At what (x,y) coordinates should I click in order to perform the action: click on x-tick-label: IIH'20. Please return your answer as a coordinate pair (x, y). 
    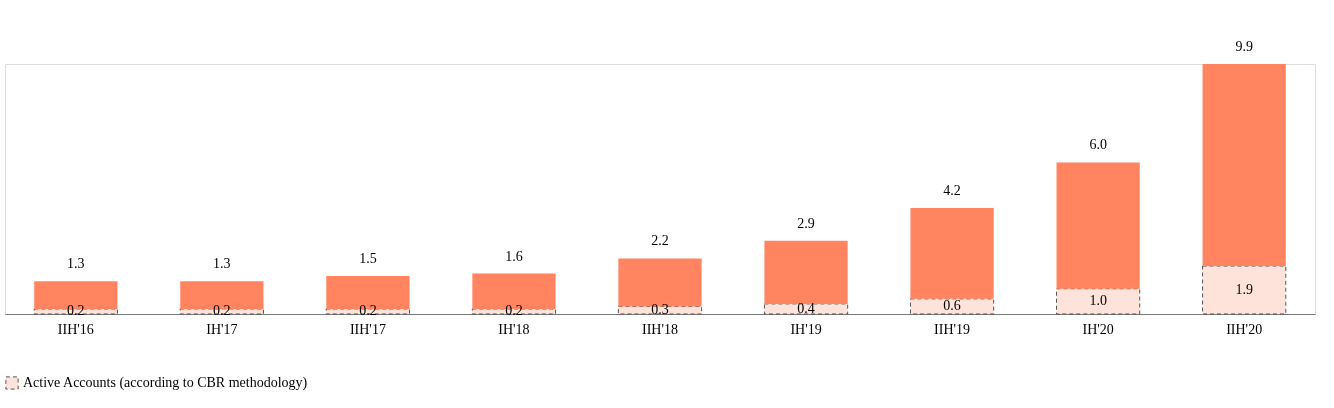
    Looking at the image, I should click on (1244, 329).